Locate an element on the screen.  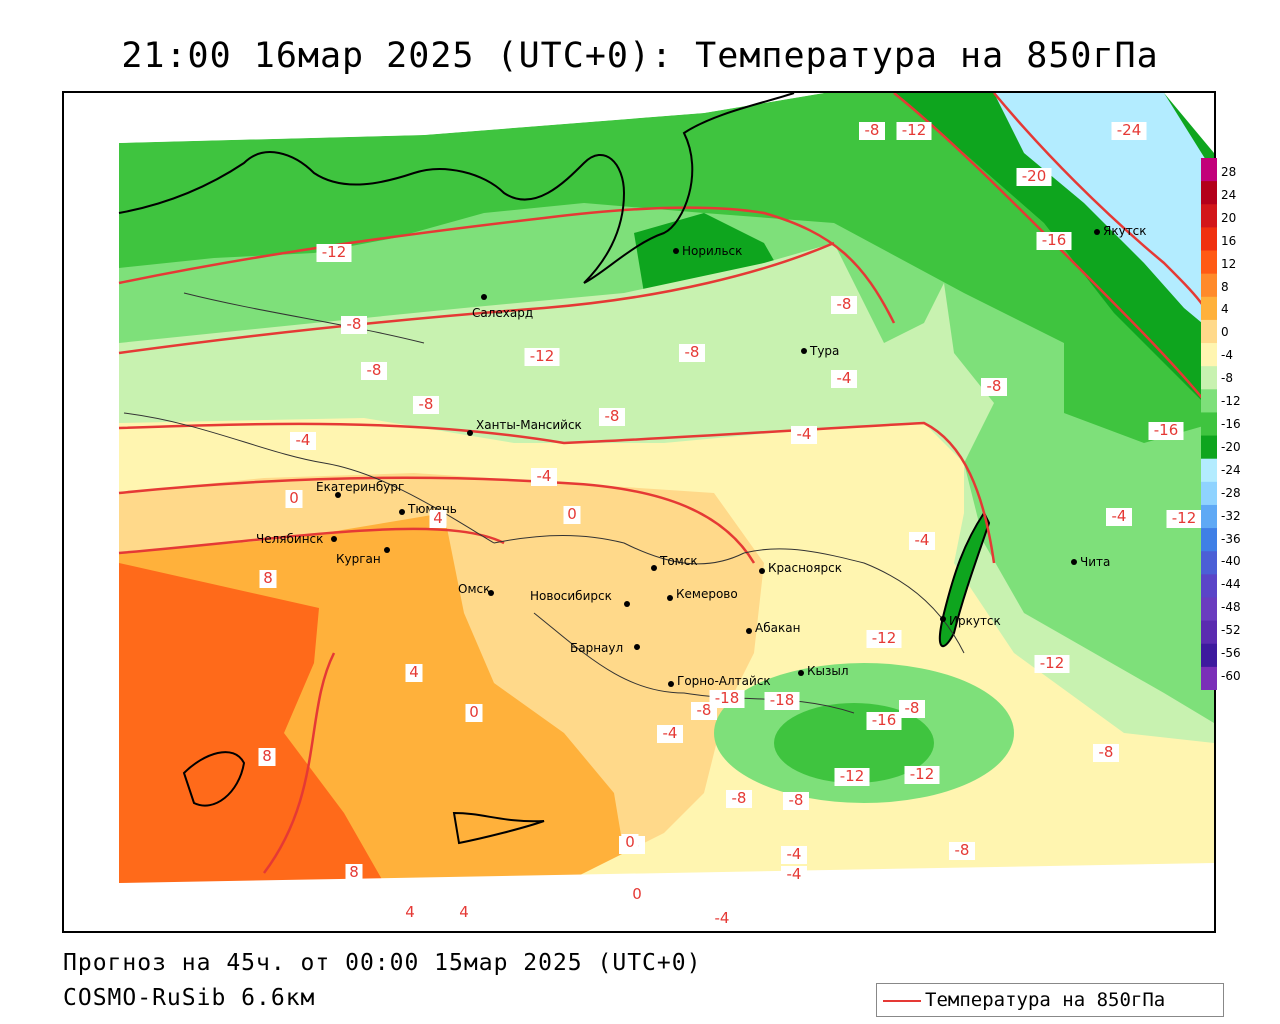
lake-baikal is located at coordinates (964, 579).